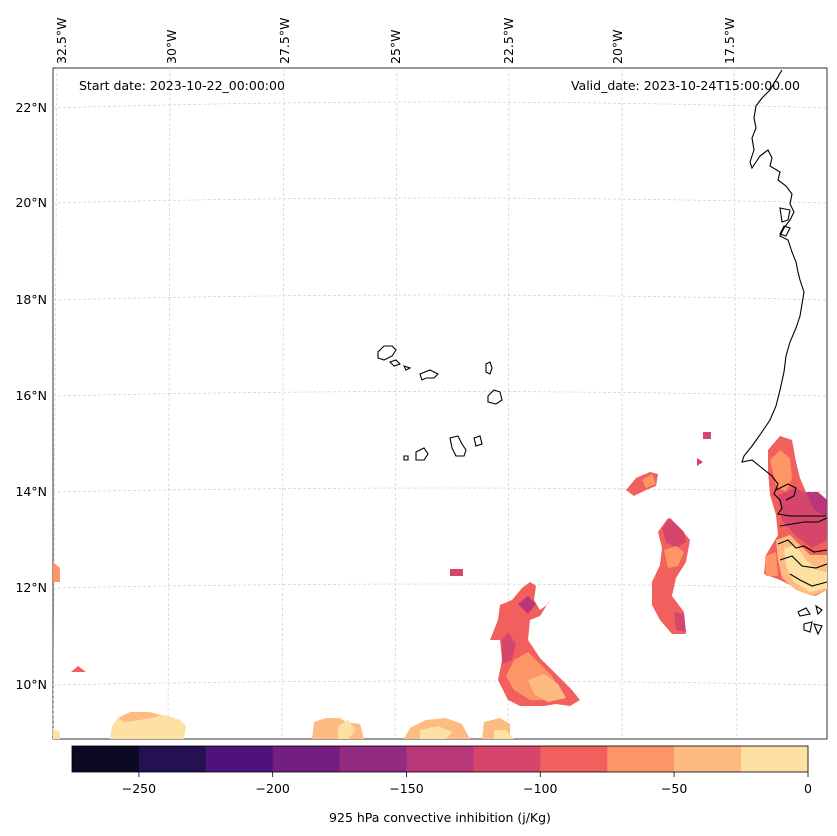 The image size is (837, 836). What do you see at coordinates (31, 491) in the screenshot?
I see `lat-label-14n: 14°N` at bounding box center [31, 491].